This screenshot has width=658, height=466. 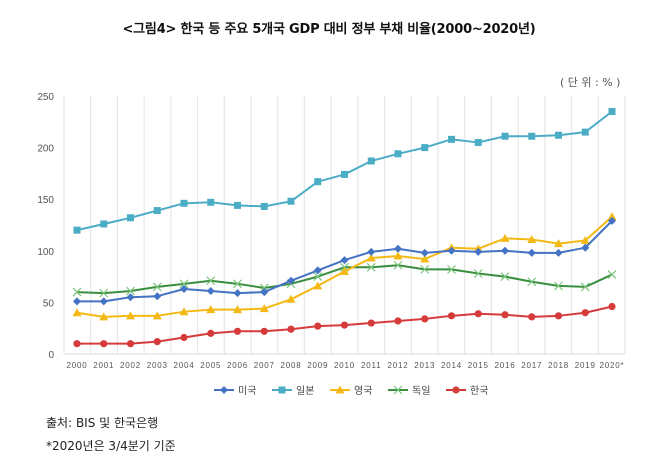 I want to click on y-tick-label: 50, so click(x=49, y=303).